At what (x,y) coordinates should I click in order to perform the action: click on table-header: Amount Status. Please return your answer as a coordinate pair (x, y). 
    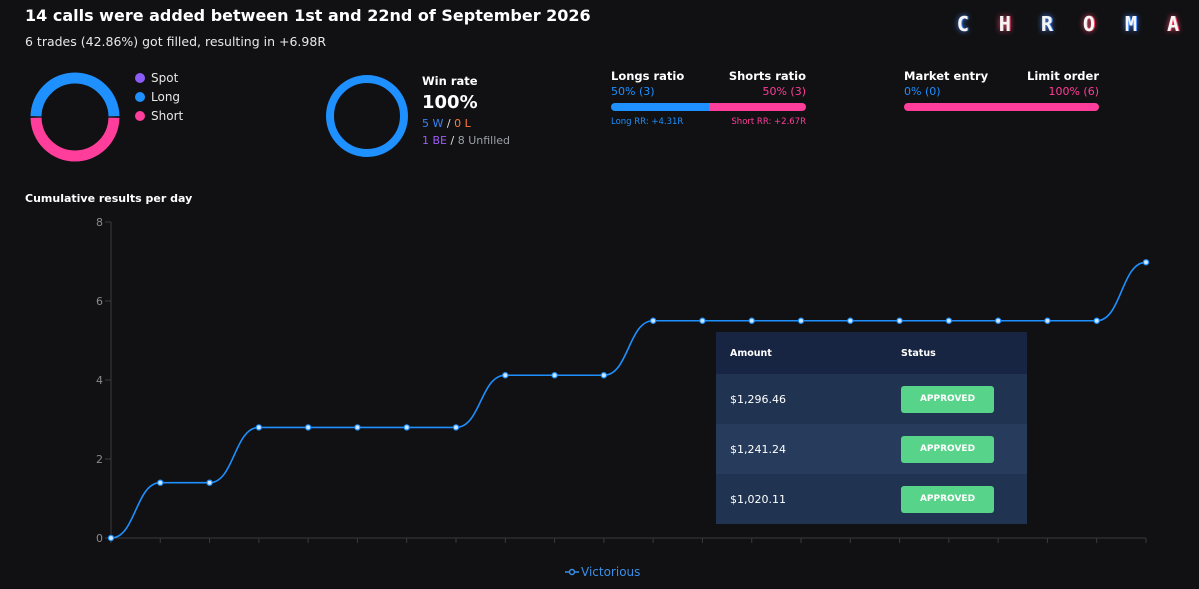
    Looking at the image, I should click on (871, 353).